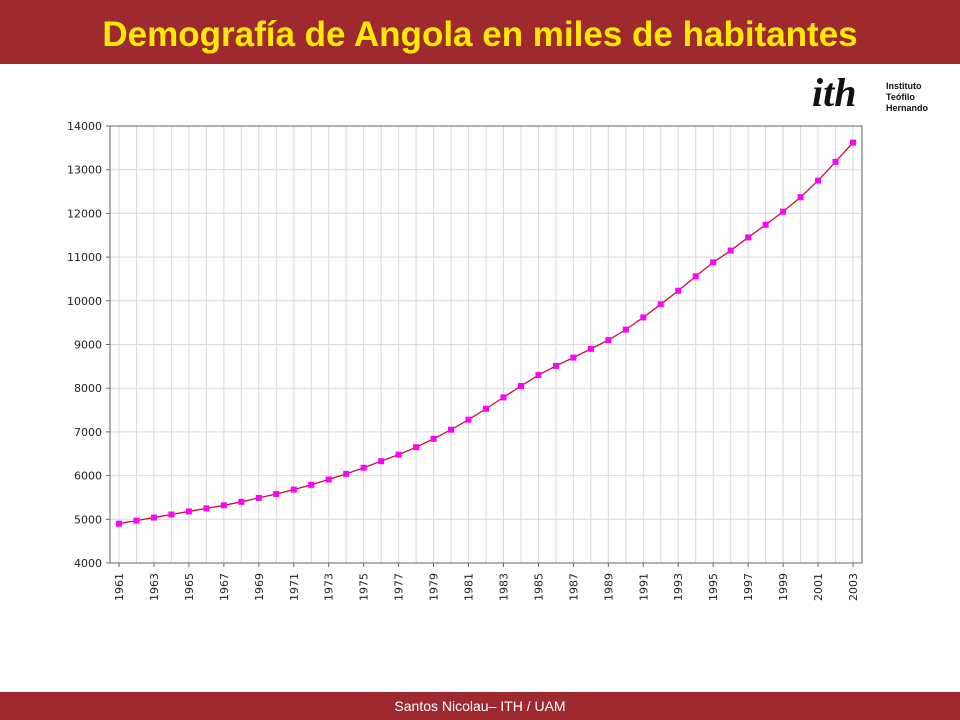 The width and height of the screenshot is (960, 720). I want to click on x-tick-label: 1971, so click(294, 587).